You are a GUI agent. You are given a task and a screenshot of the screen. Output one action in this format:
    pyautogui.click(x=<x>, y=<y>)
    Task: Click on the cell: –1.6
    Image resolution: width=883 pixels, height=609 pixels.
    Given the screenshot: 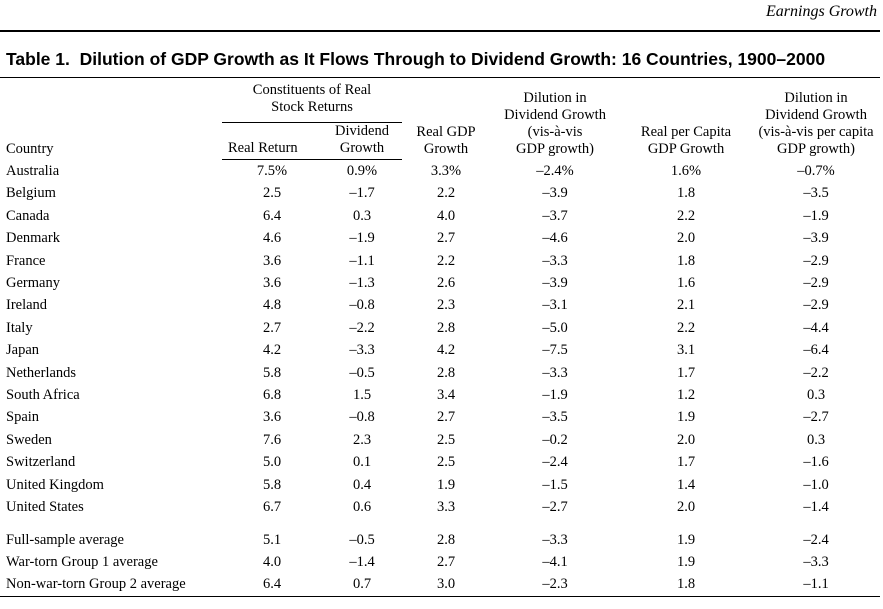 What is the action you would take?
    pyautogui.click(x=816, y=462)
    